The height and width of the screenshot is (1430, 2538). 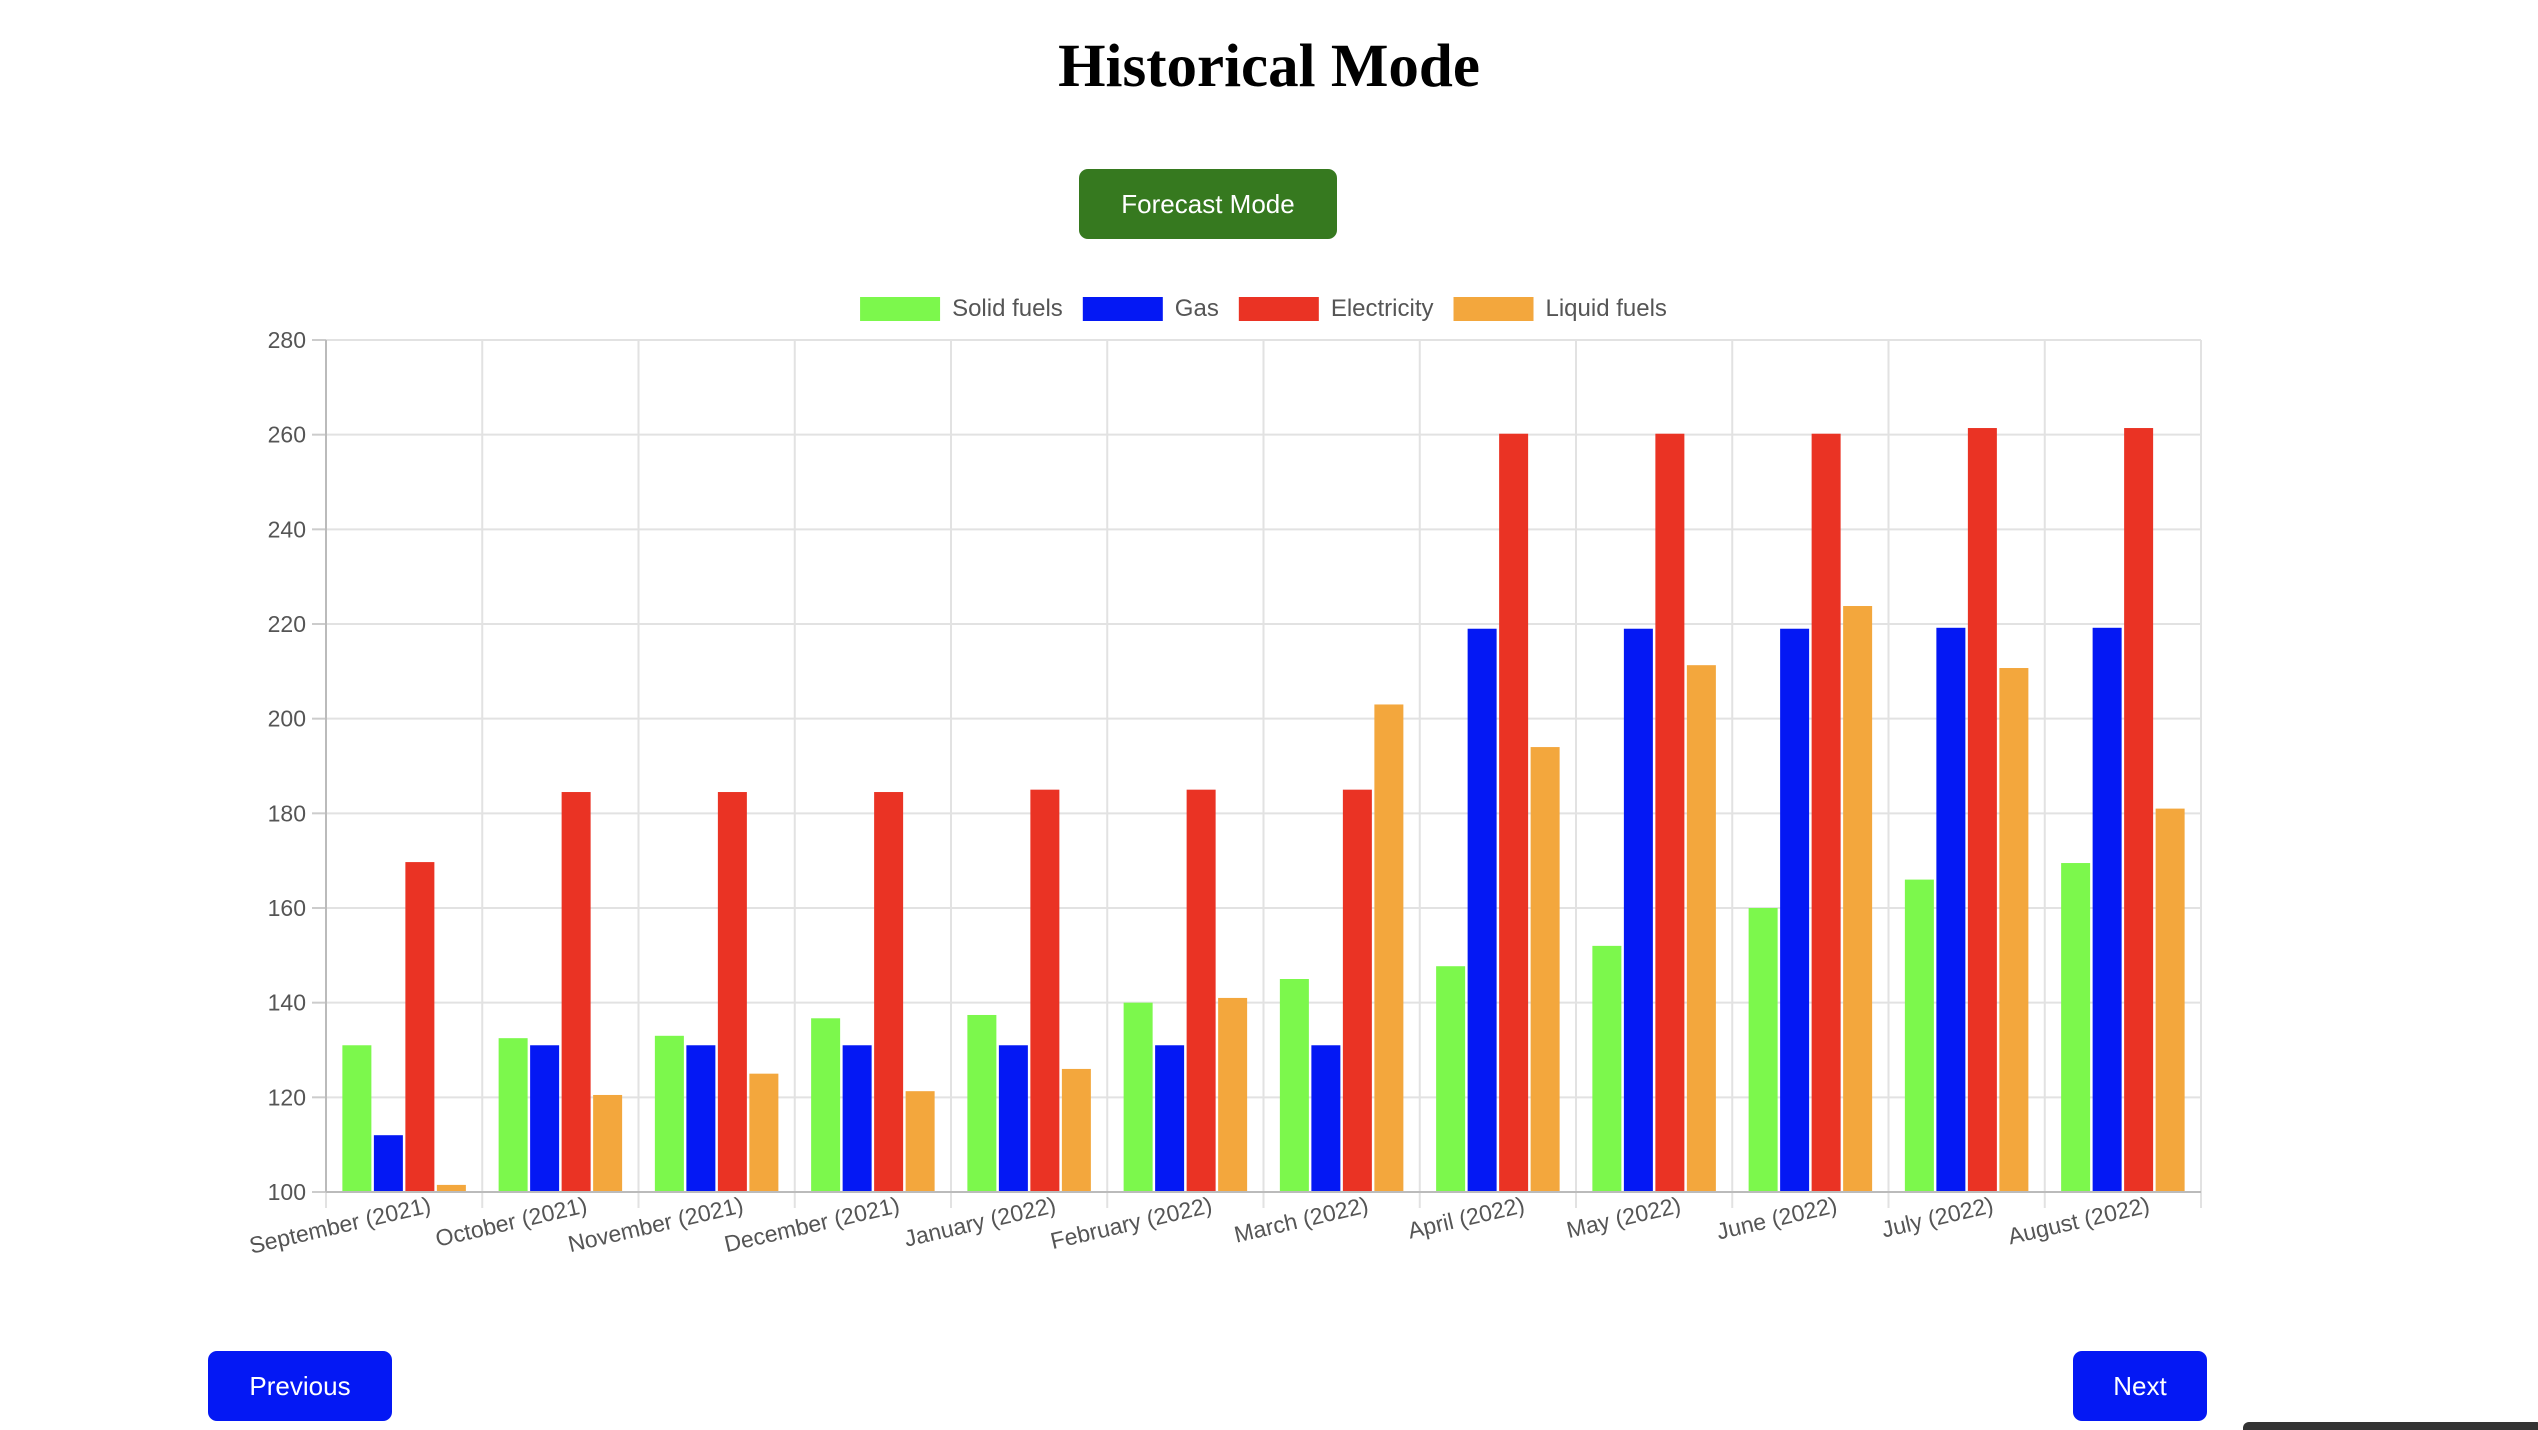 What do you see at coordinates (2140, 1386) in the screenshot?
I see `next-button: Next` at bounding box center [2140, 1386].